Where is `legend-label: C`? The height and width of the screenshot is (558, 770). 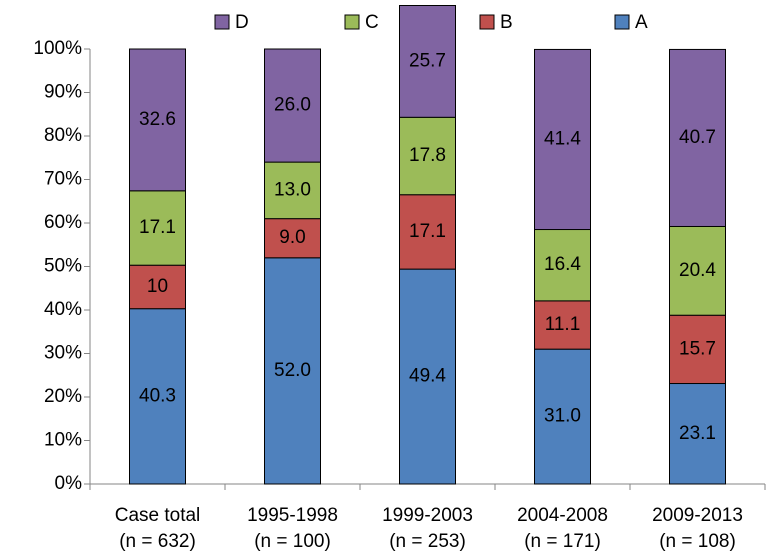 legend-label: C is located at coordinates (372, 22).